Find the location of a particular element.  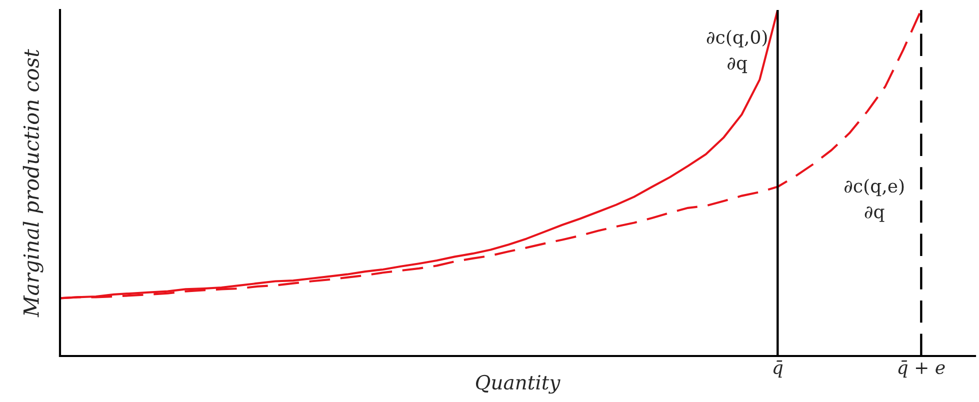

y-axis-title: Marginal production cost is located at coordinates (33, 183).